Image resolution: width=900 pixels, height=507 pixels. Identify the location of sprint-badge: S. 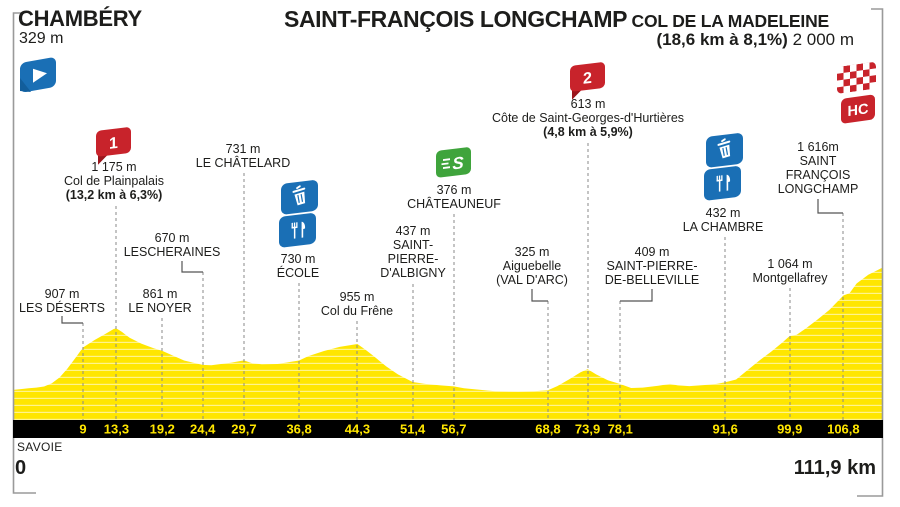
(453, 162).